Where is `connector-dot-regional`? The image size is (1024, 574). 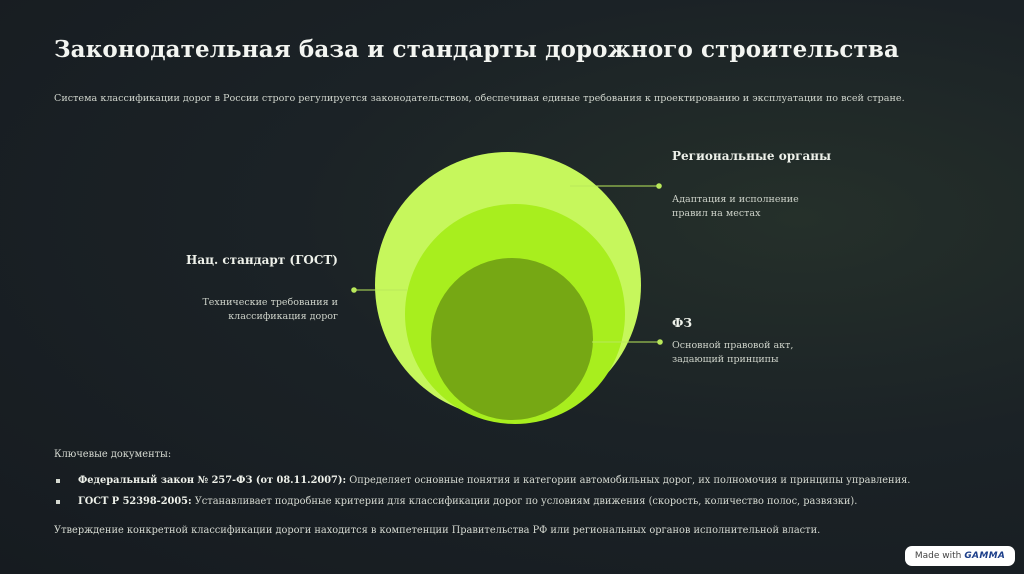 connector-dot-regional is located at coordinates (659, 186).